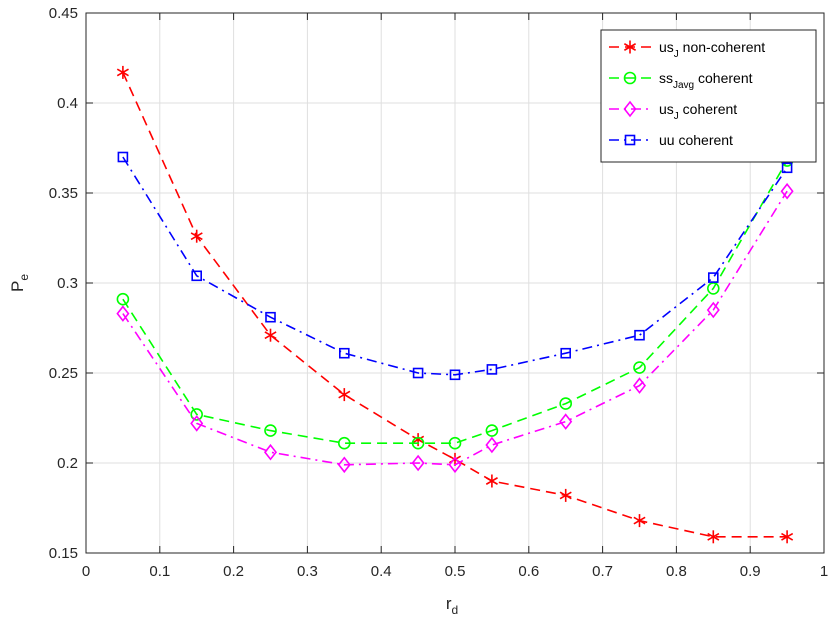 The height and width of the screenshot is (623, 830). What do you see at coordinates (676, 571) in the screenshot?
I see `x-tick-label: 0.8` at bounding box center [676, 571].